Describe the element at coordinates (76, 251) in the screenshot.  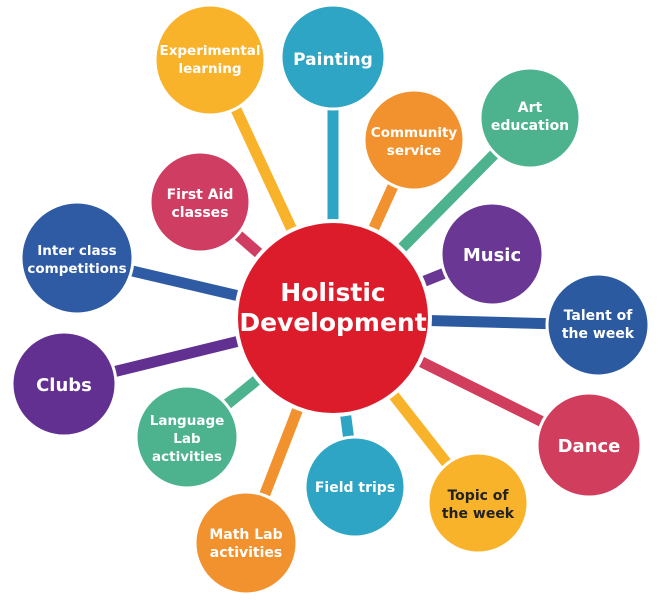
I see `node-label: Inter class` at that location.